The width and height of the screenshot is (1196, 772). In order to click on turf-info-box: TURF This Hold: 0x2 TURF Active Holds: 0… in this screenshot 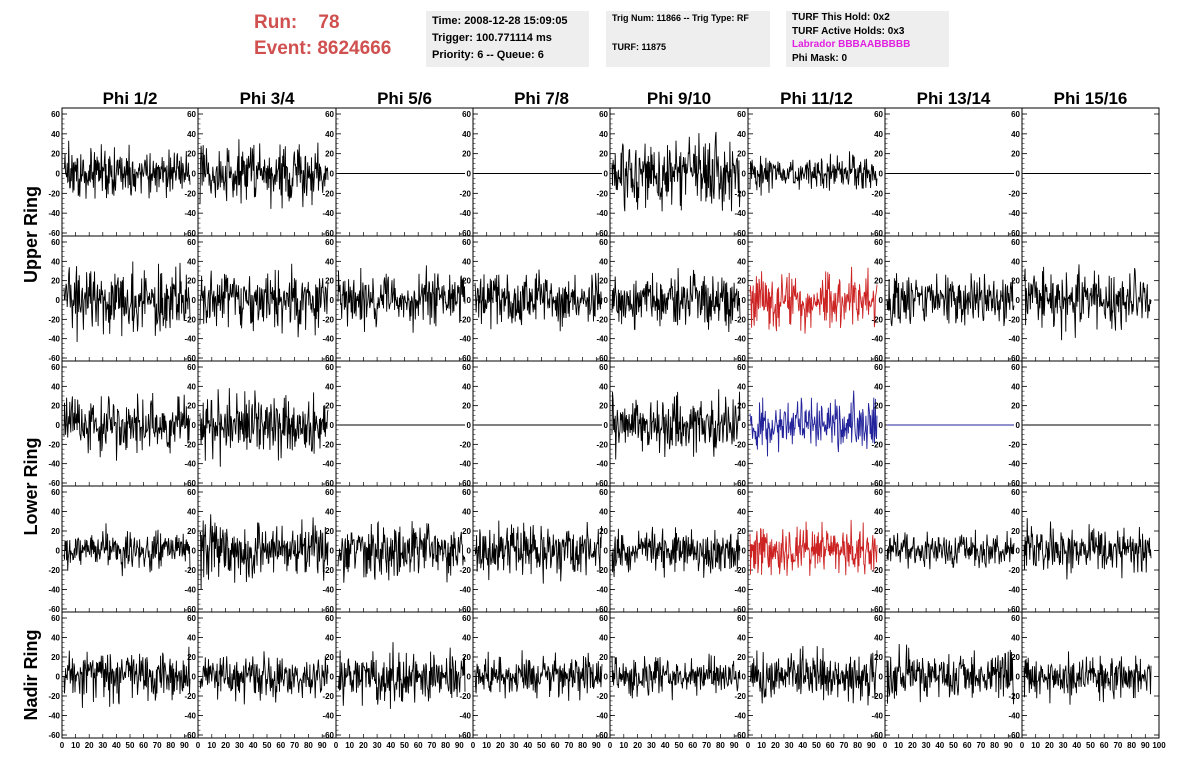, I will do `click(867, 39)`.